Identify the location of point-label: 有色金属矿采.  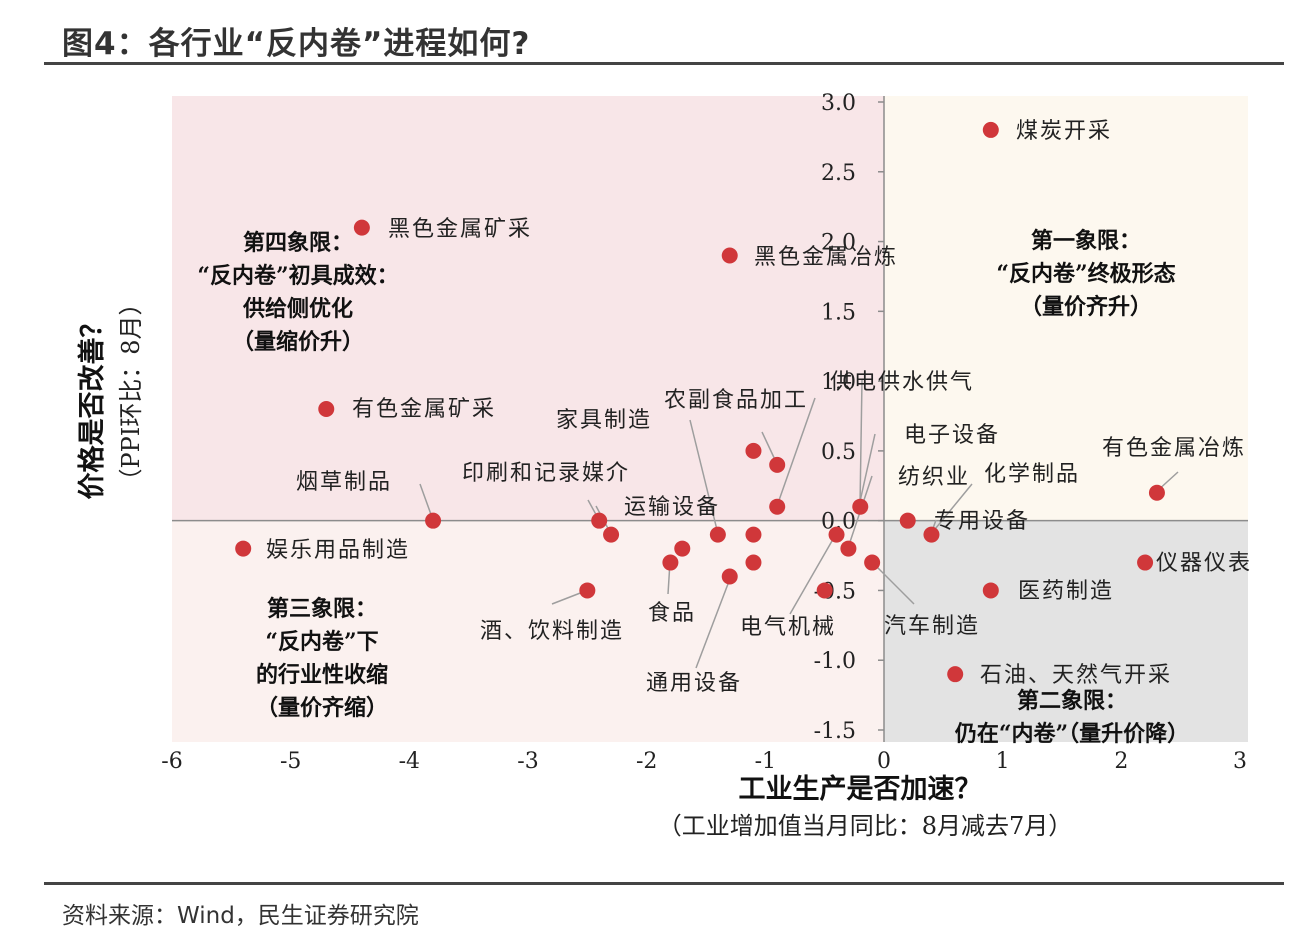
(424, 409).